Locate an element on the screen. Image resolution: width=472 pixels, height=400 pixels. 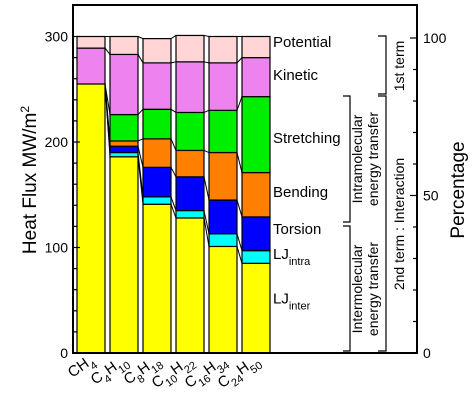
y2-tick-label: 50 is located at coordinates (431, 196).